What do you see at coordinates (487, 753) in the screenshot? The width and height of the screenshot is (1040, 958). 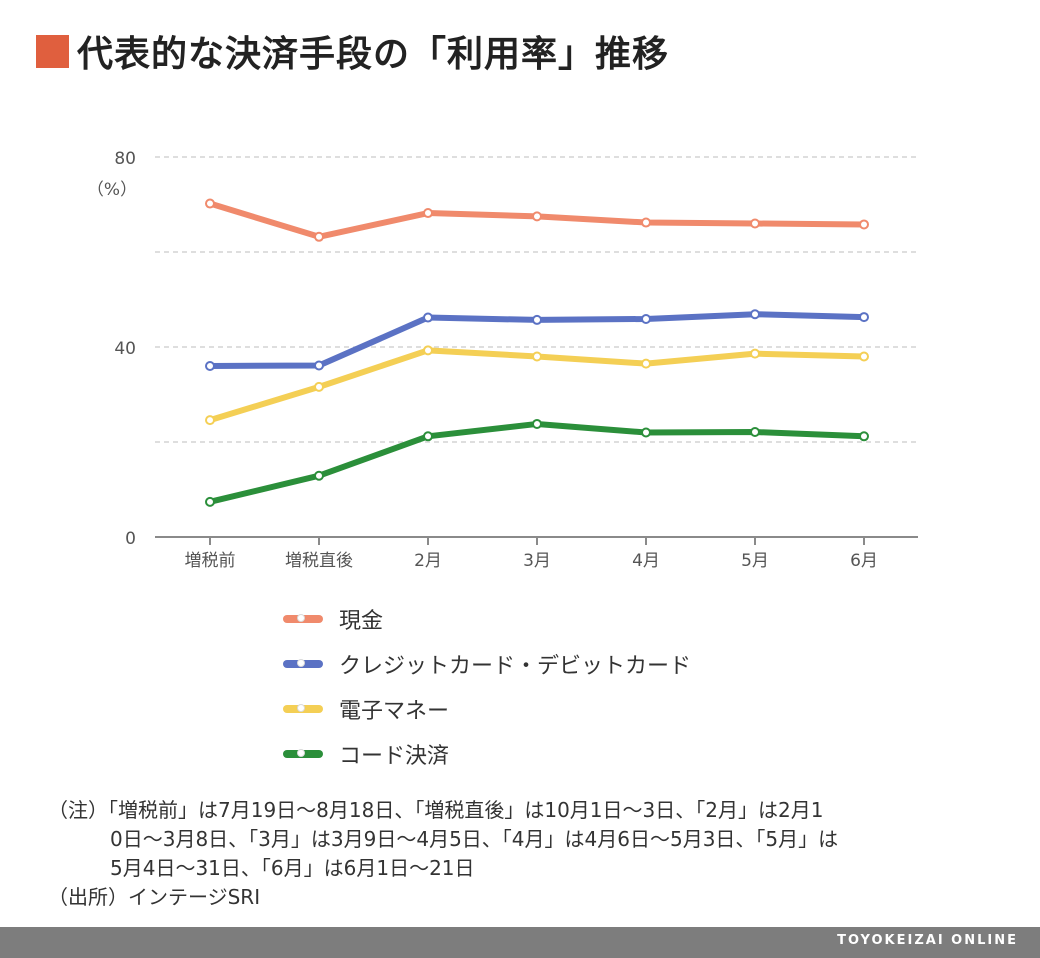 I see `legend-item-code: コード決済` at bounding box center [487, 753].